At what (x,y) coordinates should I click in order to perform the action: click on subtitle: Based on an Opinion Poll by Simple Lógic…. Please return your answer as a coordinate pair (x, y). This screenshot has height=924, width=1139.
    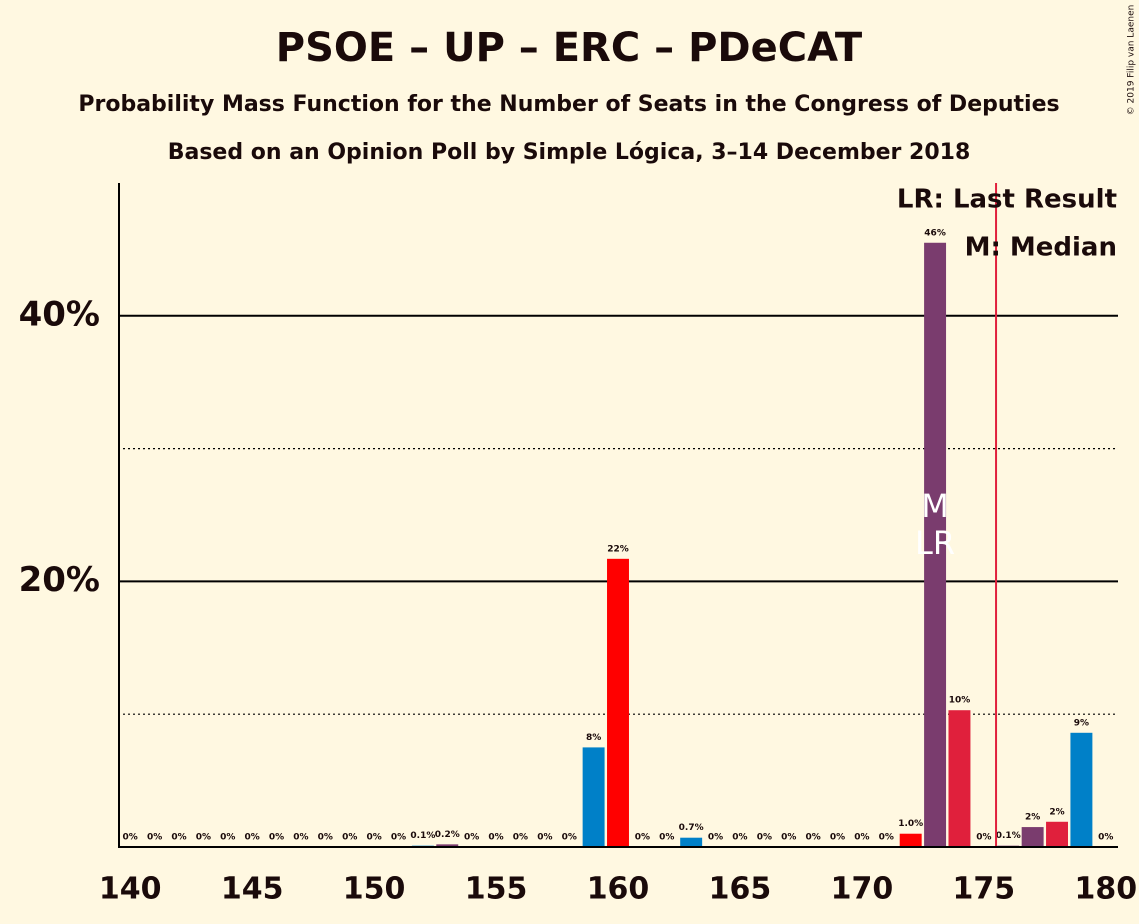
    Looking at the image, I should click on (569, 152).